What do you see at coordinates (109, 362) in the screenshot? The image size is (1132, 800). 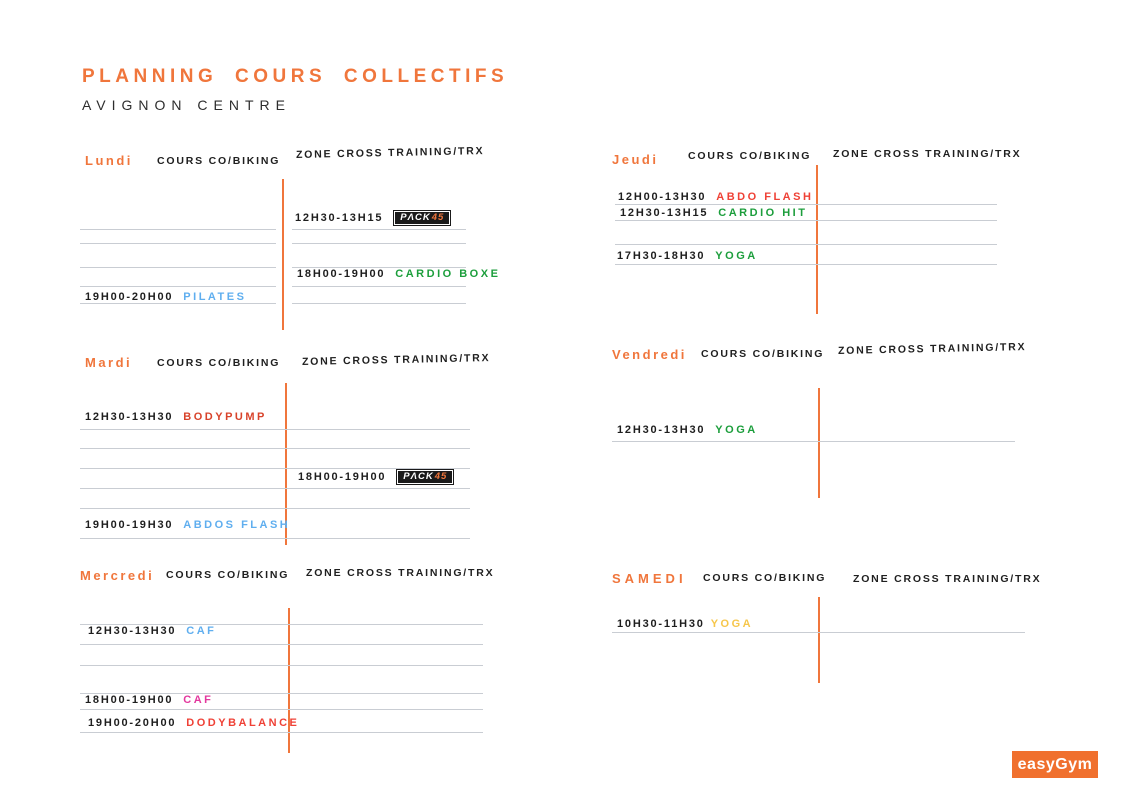 I see `day-label-mardi: Mardi` at bounding box center [109, 362].